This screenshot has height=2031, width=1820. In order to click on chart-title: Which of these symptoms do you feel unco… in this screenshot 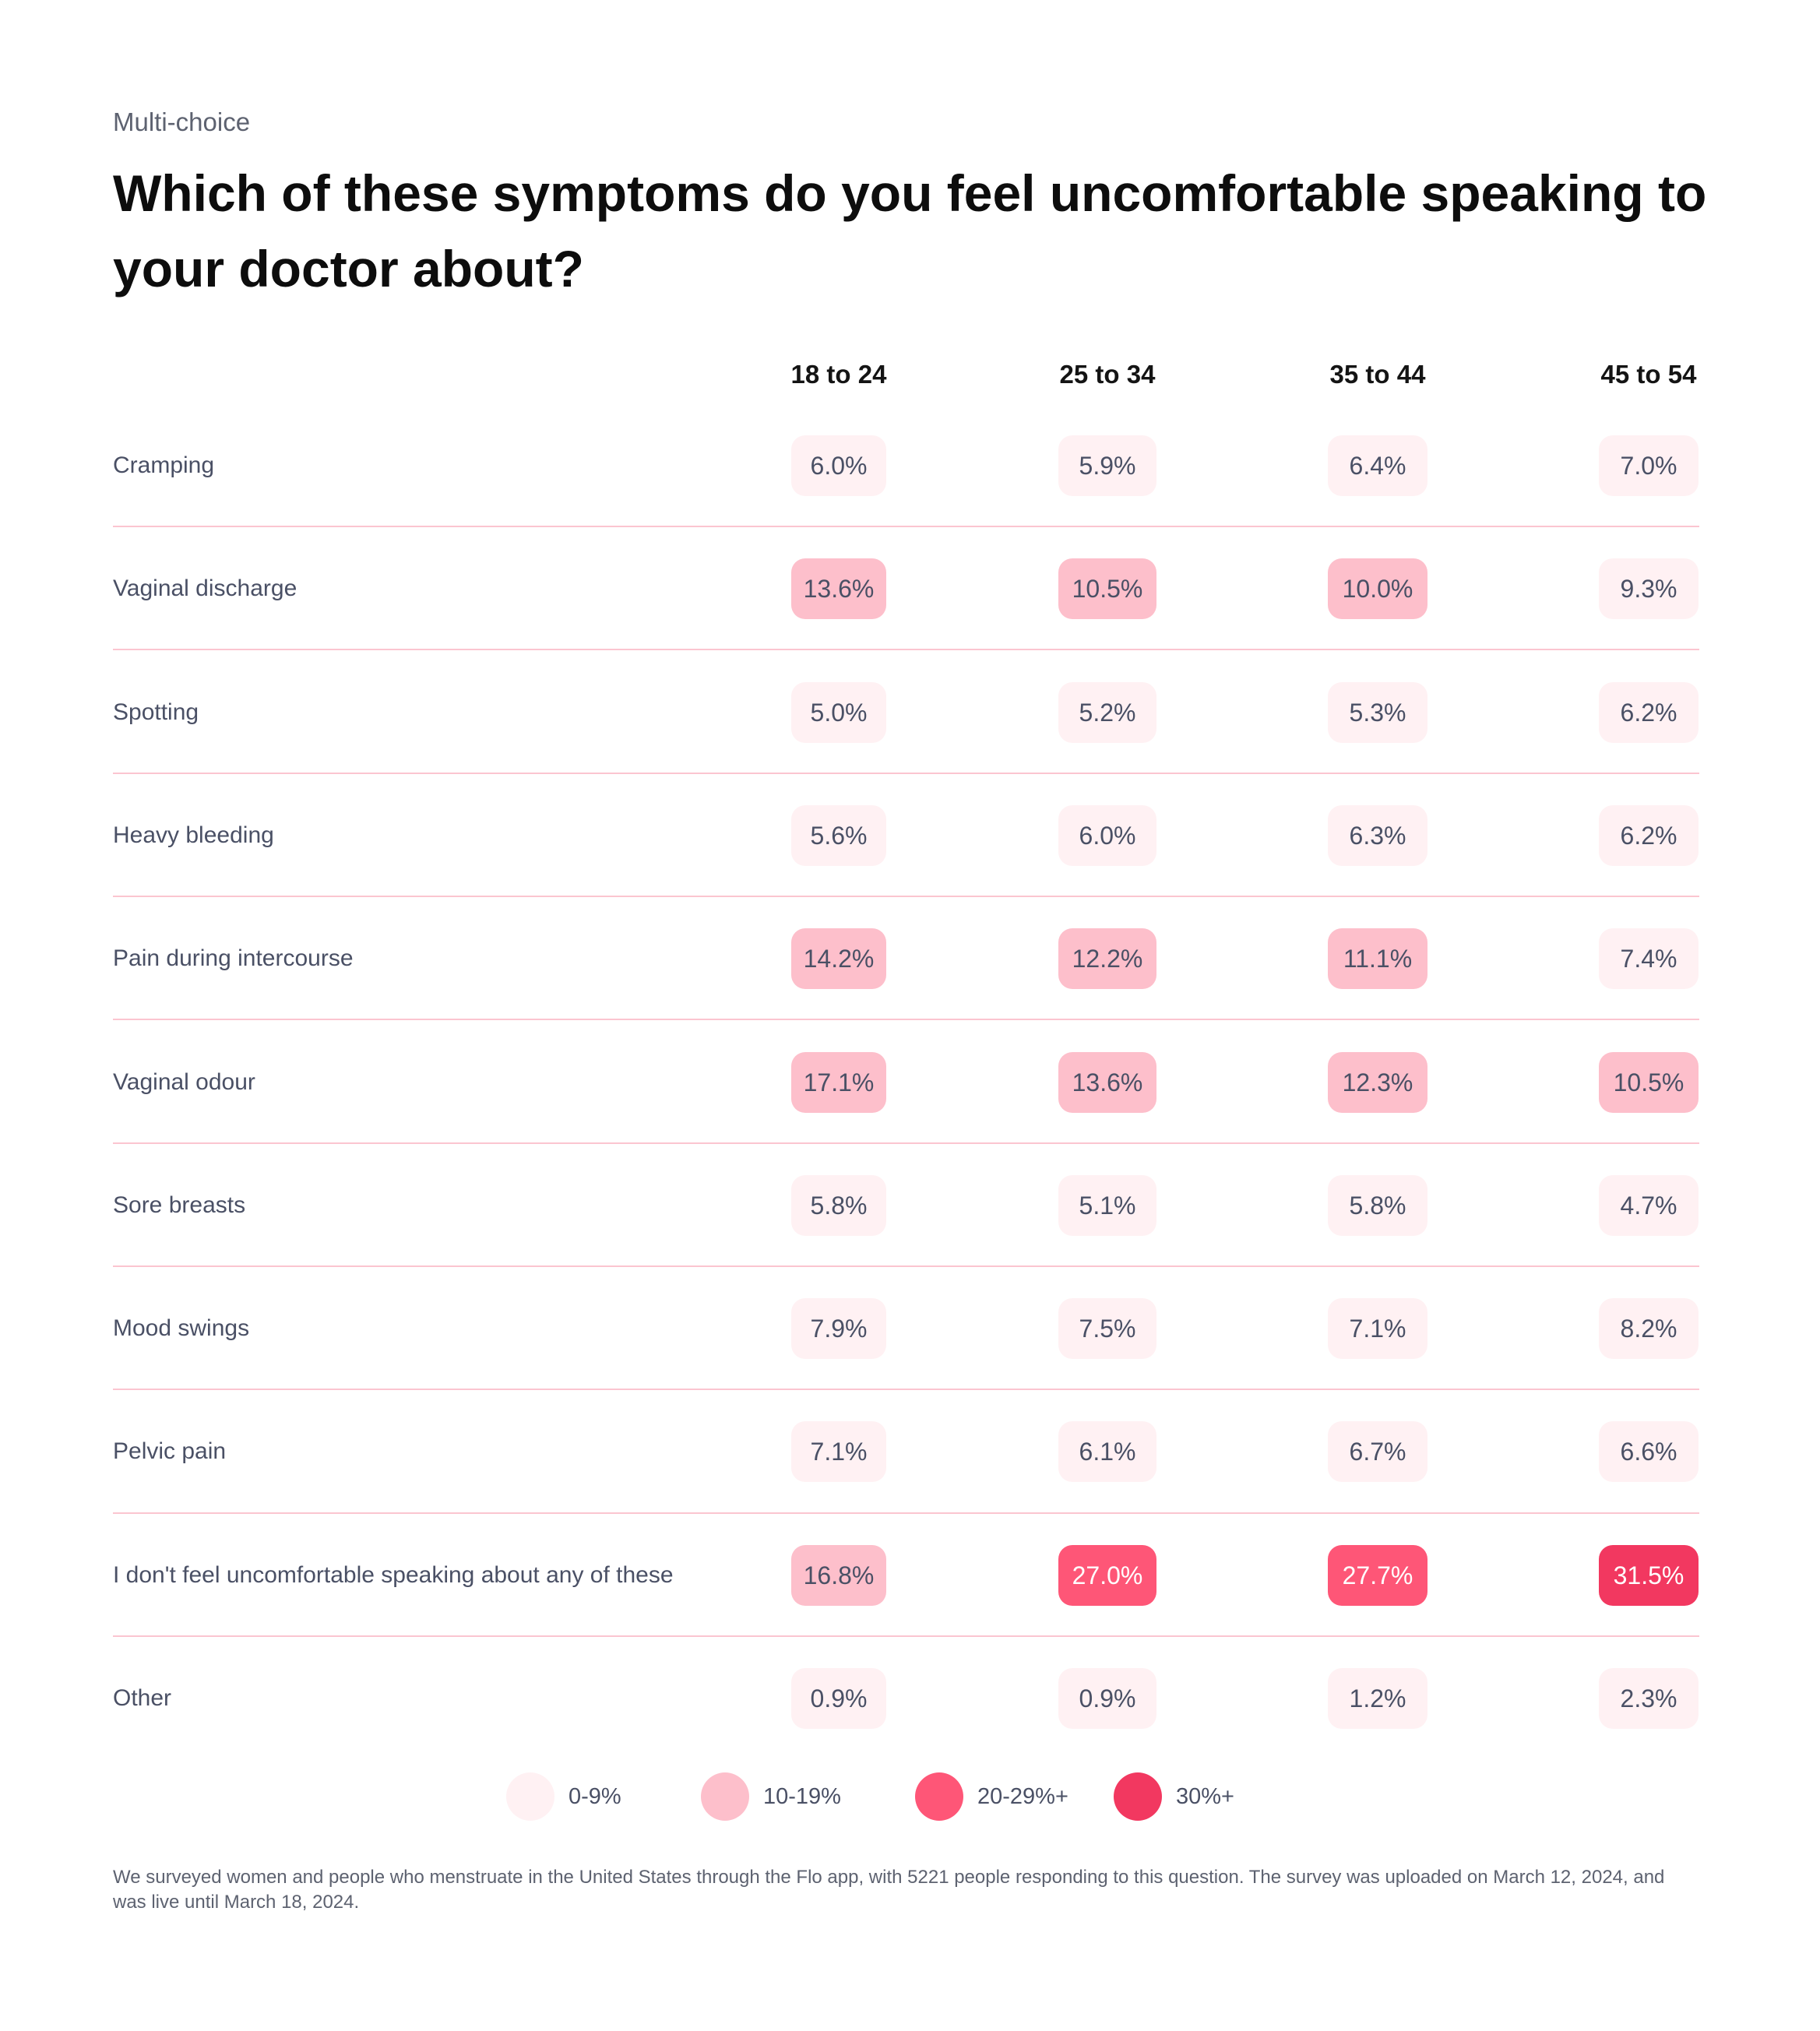, I will do `click(910, 230)`.